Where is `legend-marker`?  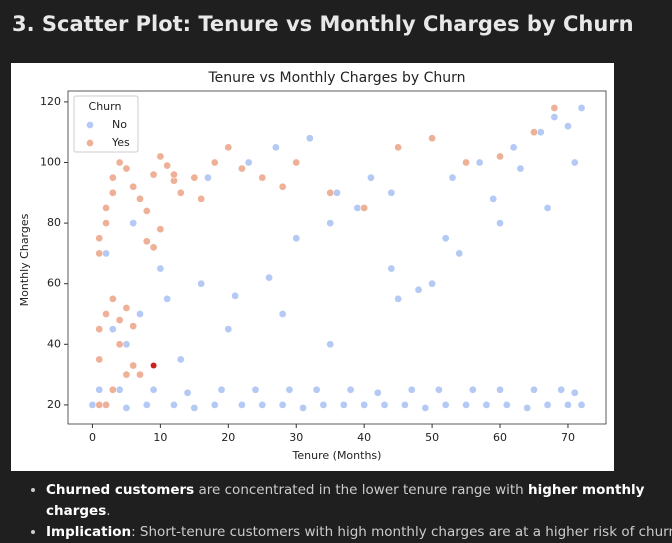
legend-marker is located at coordinates (90, 125).